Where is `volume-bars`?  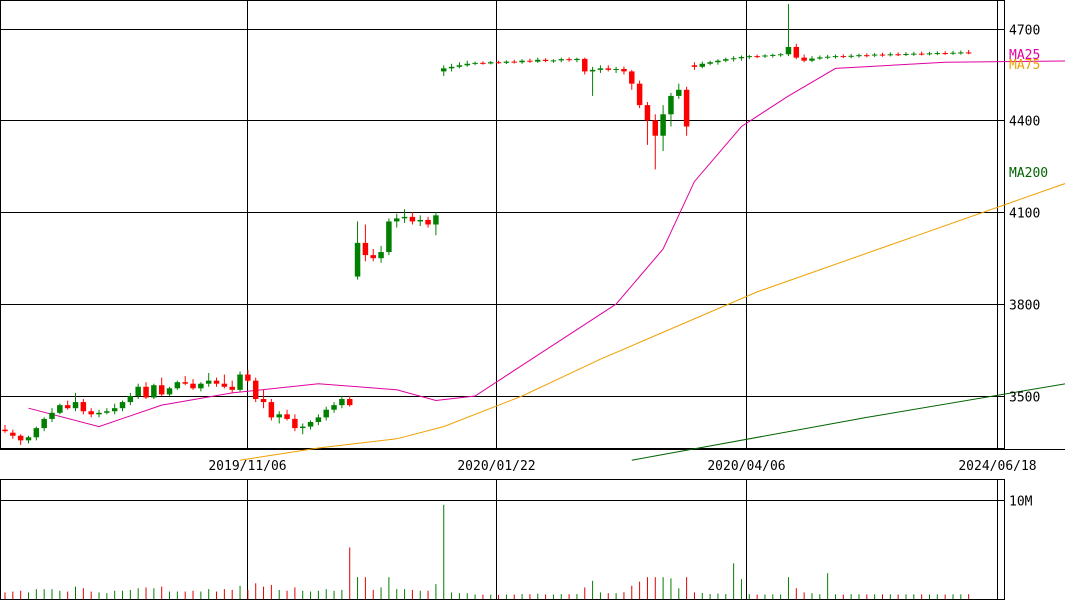 volume-bars is located at coordinates (487, 551).